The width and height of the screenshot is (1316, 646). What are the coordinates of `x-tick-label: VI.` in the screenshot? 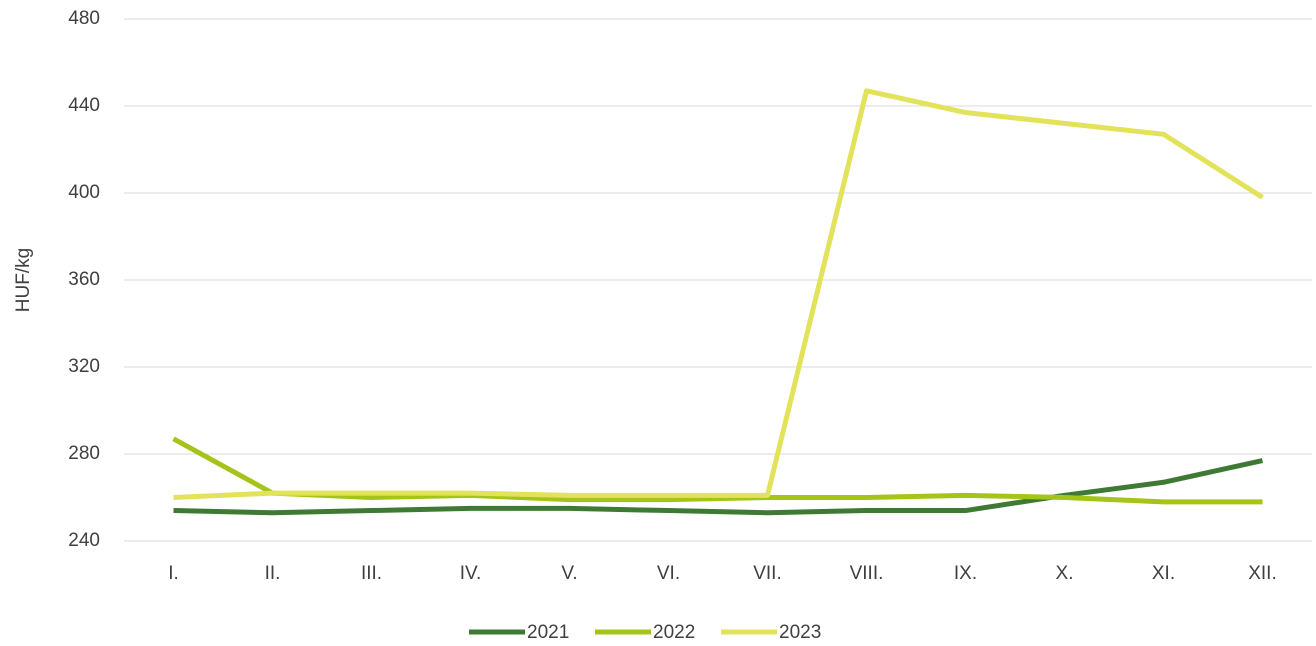 It's located at (668, 573).